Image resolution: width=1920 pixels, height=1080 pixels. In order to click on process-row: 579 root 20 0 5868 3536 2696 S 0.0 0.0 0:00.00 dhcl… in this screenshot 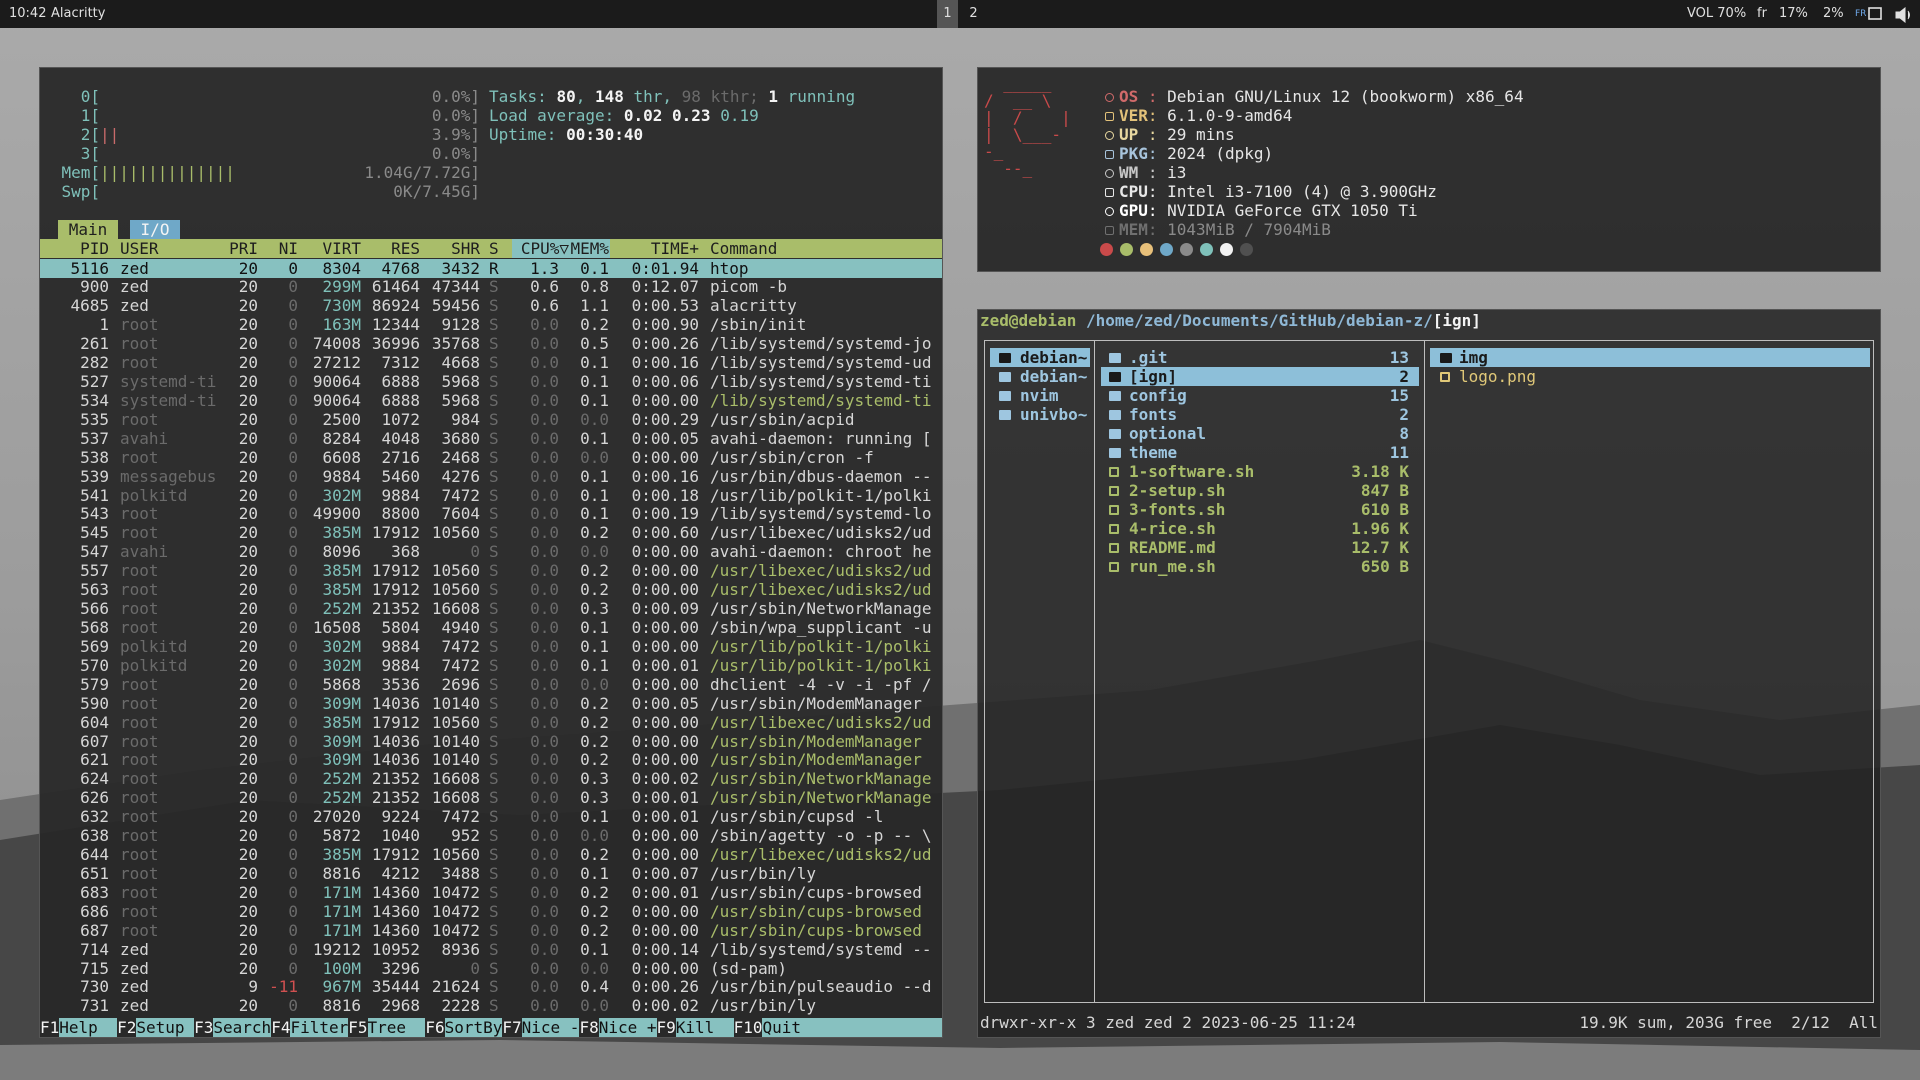, I will do `click(491, 684)`.